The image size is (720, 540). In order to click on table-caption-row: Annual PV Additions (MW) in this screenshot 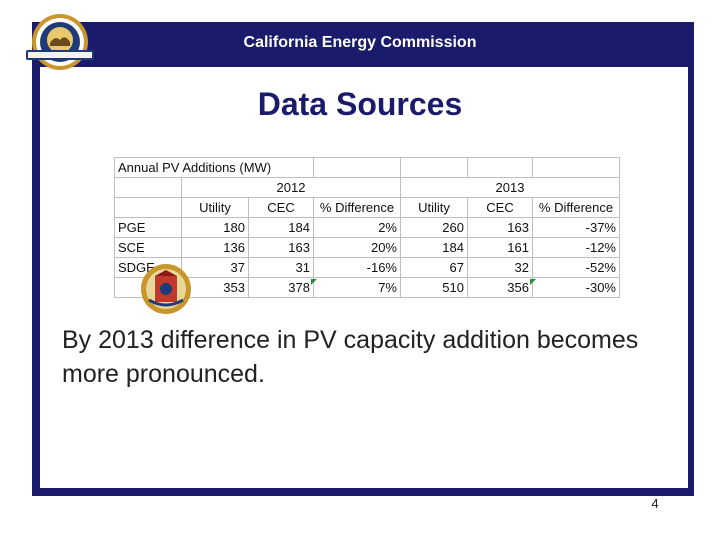, I will do `click(367, 167)`.